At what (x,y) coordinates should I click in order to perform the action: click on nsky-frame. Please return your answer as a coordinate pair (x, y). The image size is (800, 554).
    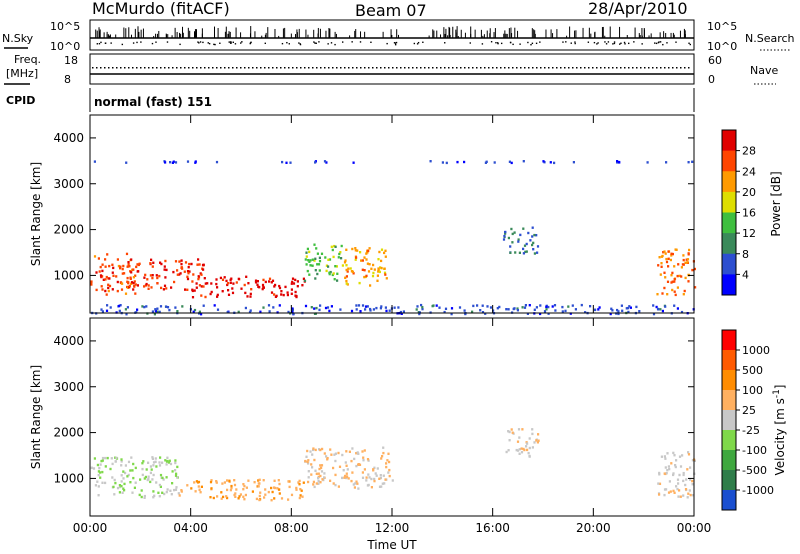
    Looking at the image, I should click on (392, 35).